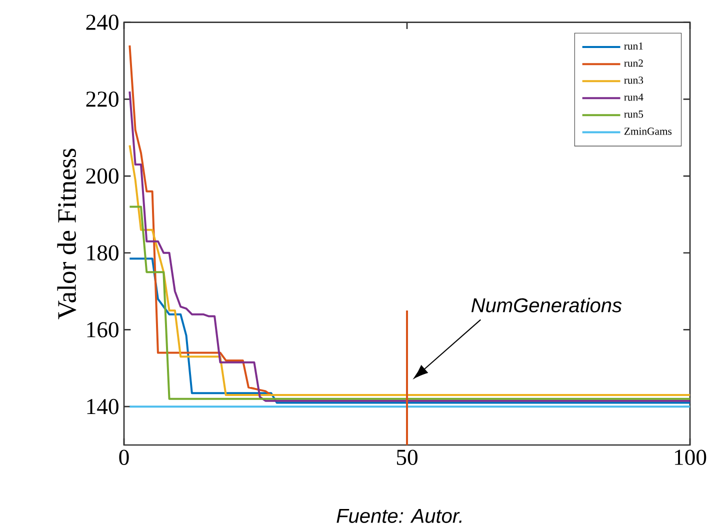  Describe the element at coordinates (102, 406) in the screenshot. I see `y-tick-label: 140` at that location.